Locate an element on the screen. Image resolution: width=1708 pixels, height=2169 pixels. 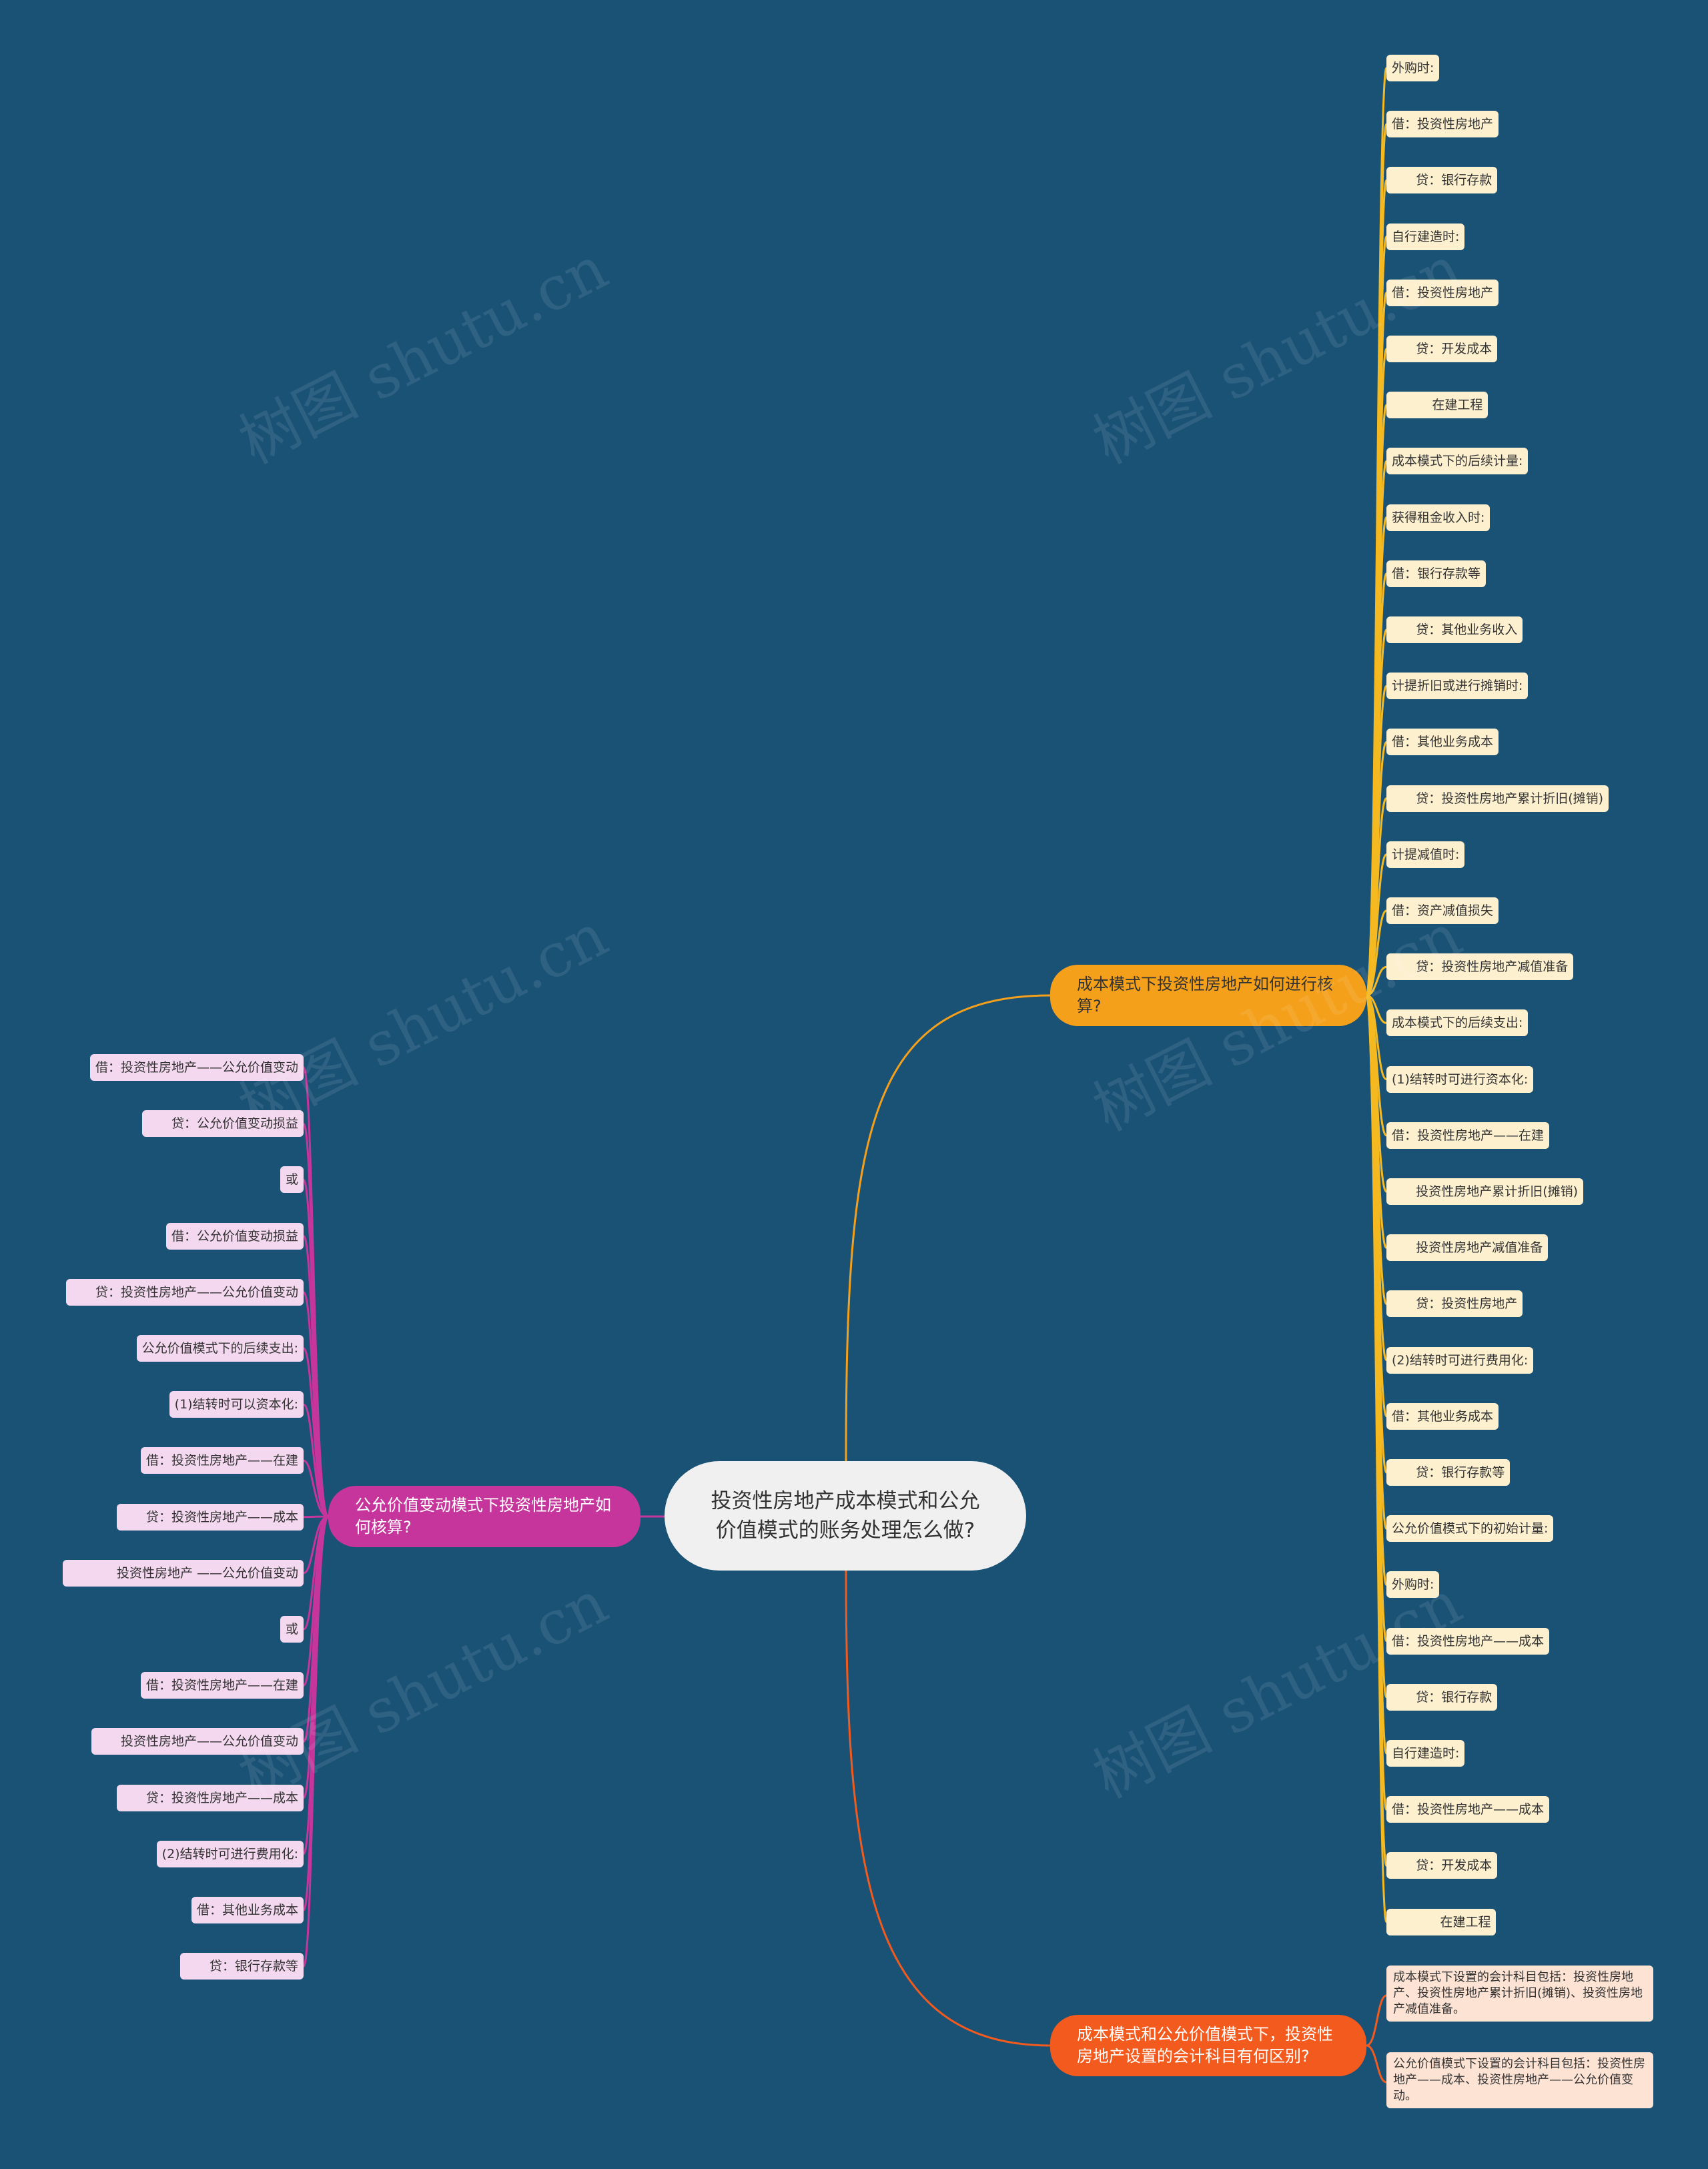
leaf-fair-13: 贷：投资性房地产——成本 is located at coordinates (210, 1797).